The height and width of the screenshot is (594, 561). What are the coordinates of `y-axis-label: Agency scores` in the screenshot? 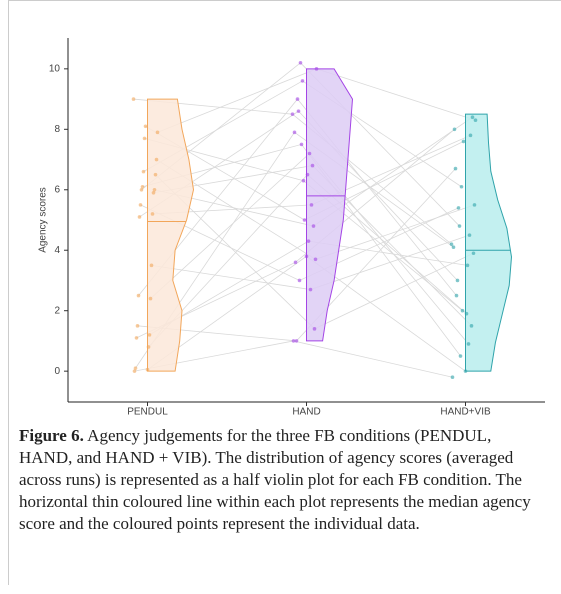 It's located at (43, 220).